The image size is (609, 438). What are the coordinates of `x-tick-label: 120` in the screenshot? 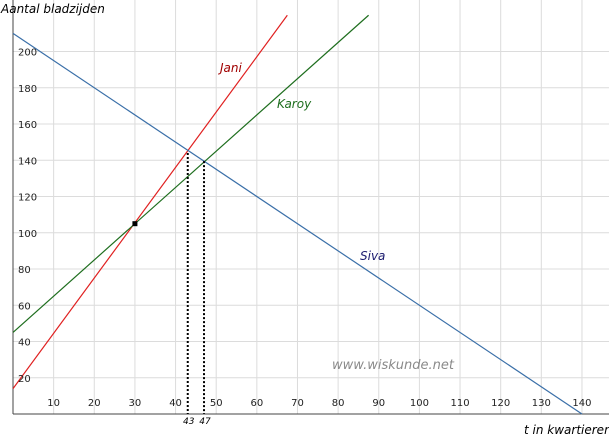 It's located at (500, 403).